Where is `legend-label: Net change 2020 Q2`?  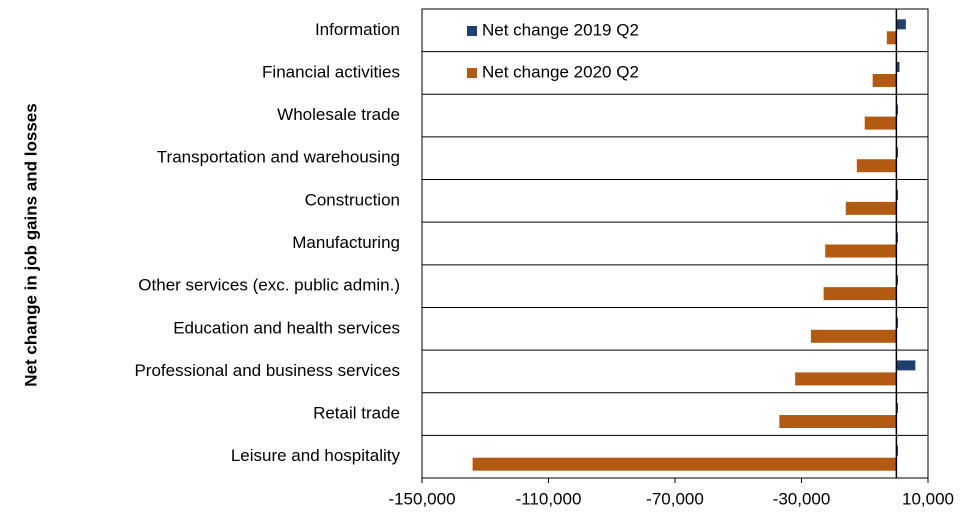 legend-label: Net change 2020 Q2 is located at coordinates (560, 71).